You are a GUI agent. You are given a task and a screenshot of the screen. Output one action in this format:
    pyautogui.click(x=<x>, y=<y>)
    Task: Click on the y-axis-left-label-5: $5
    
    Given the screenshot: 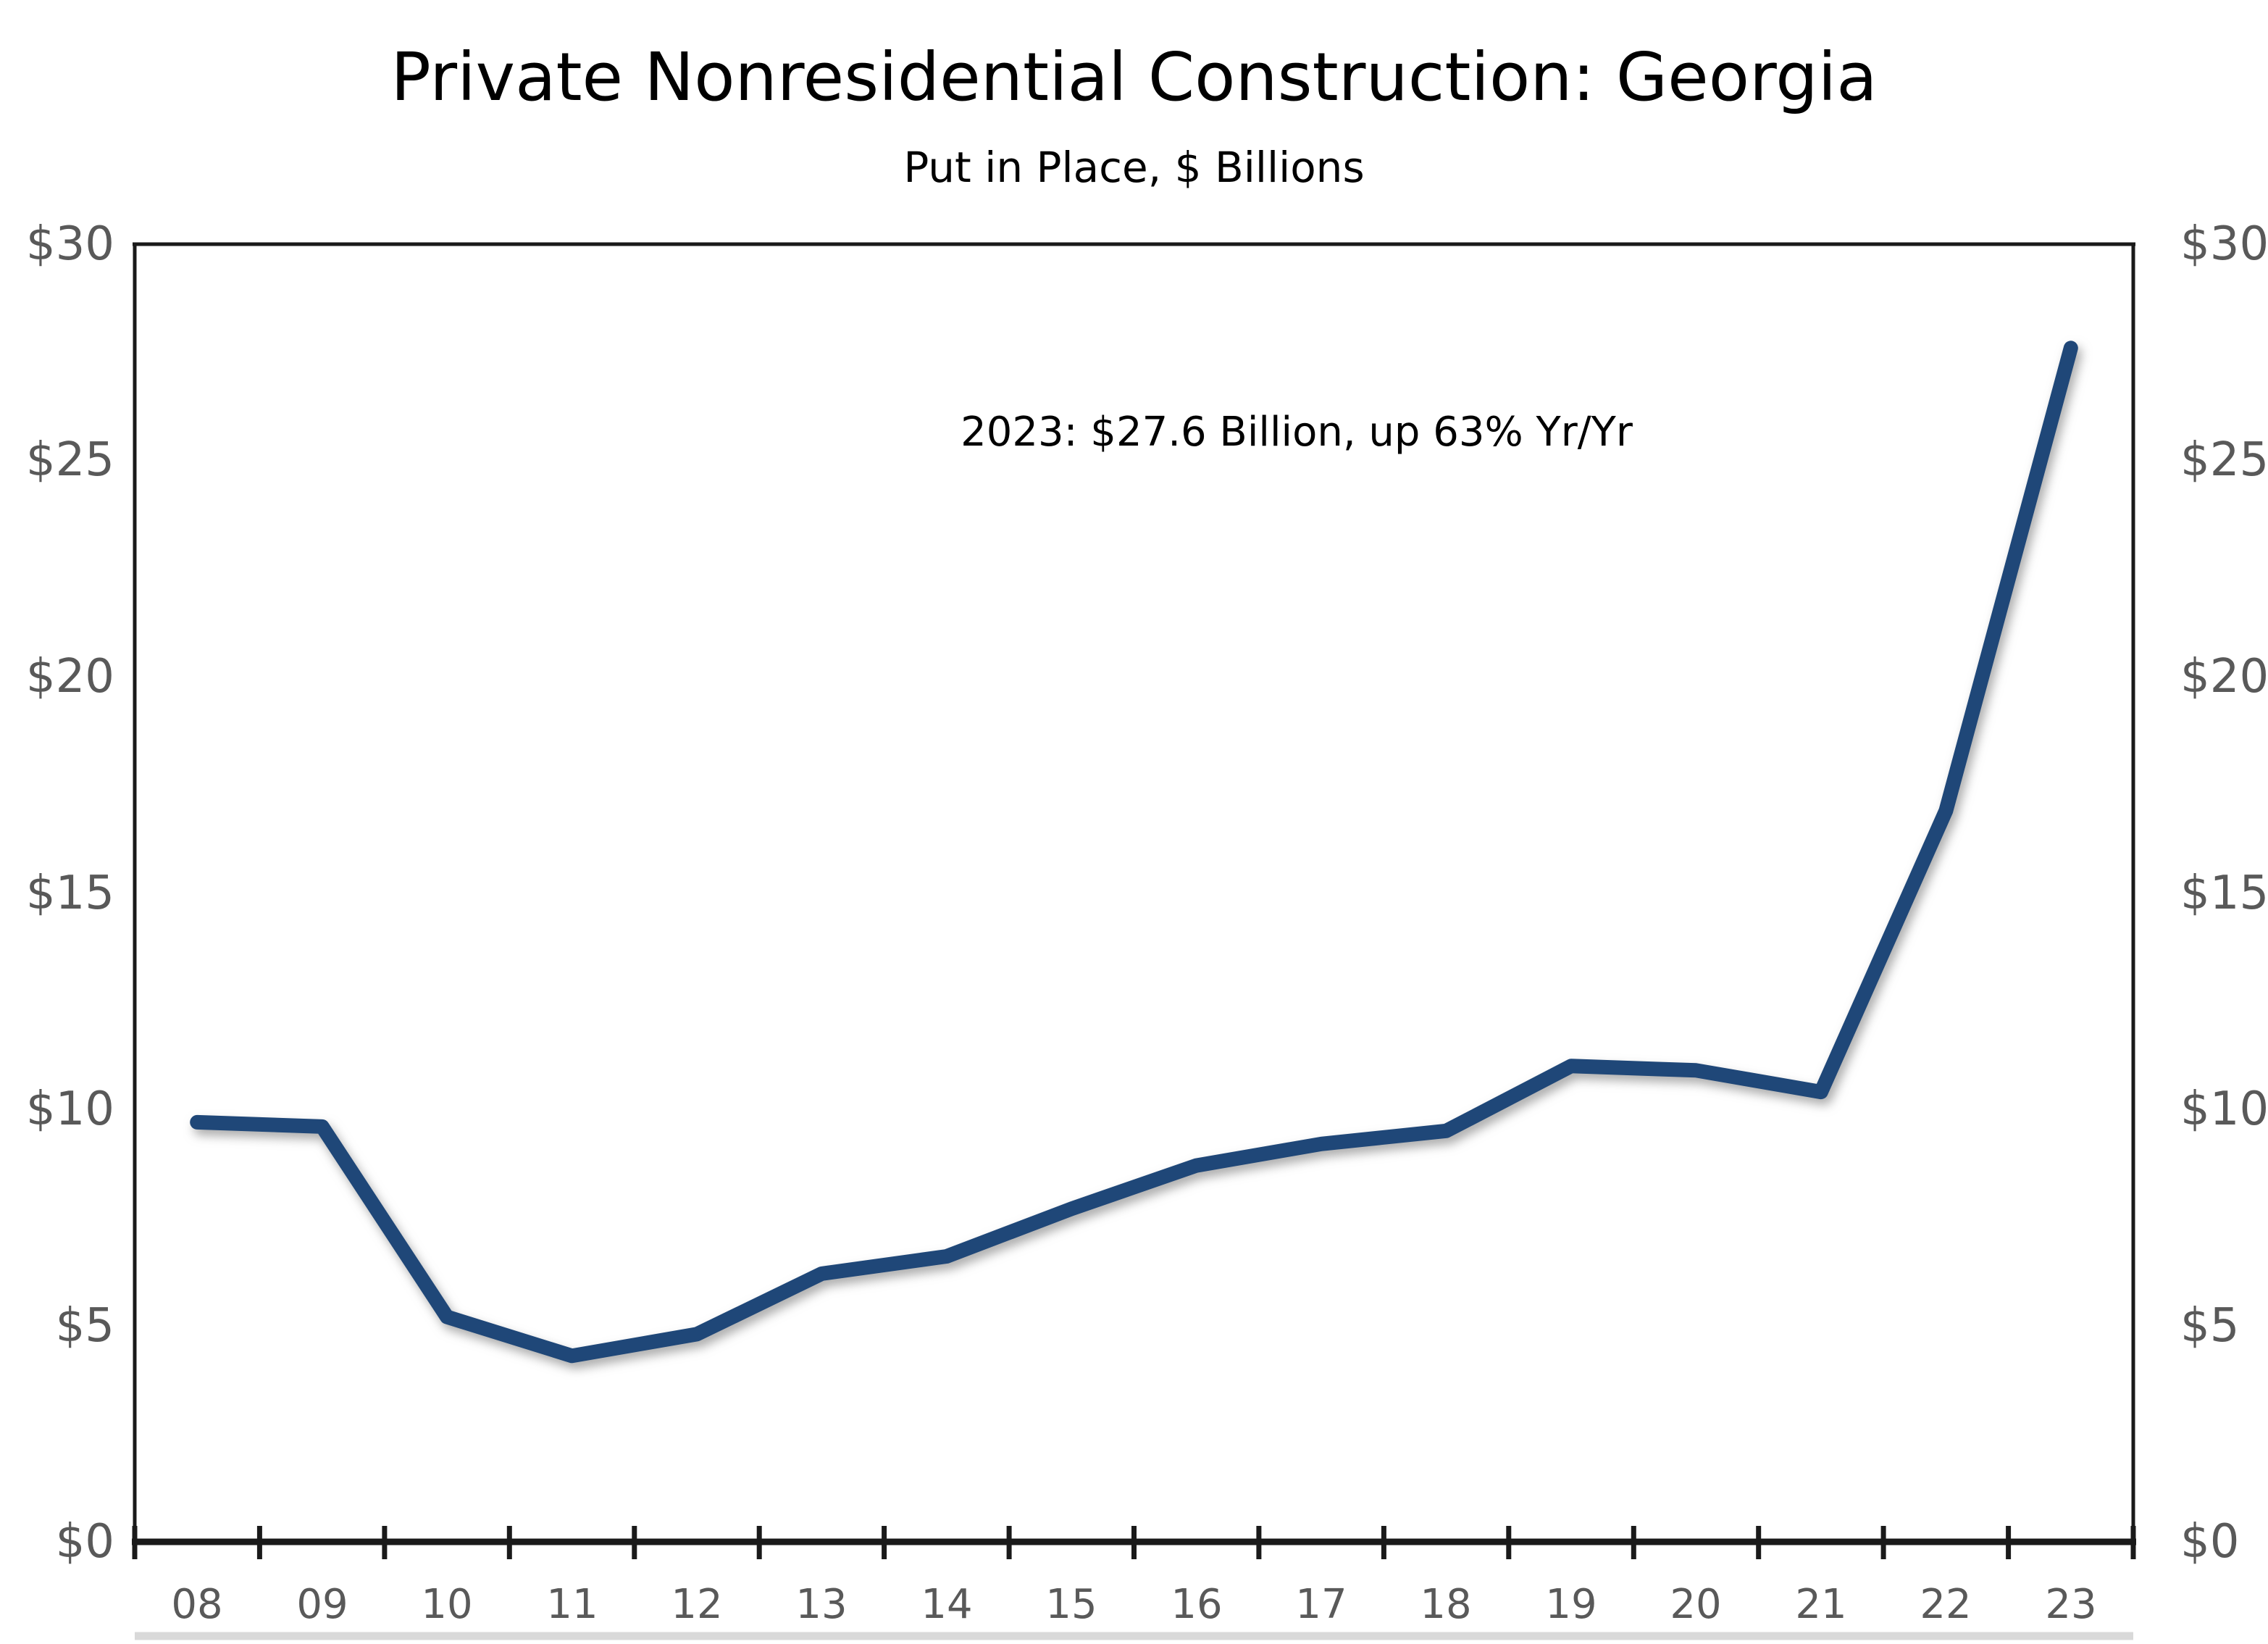 What is the action you would take?
    pyautogui.click(x=85, y=1326)
    